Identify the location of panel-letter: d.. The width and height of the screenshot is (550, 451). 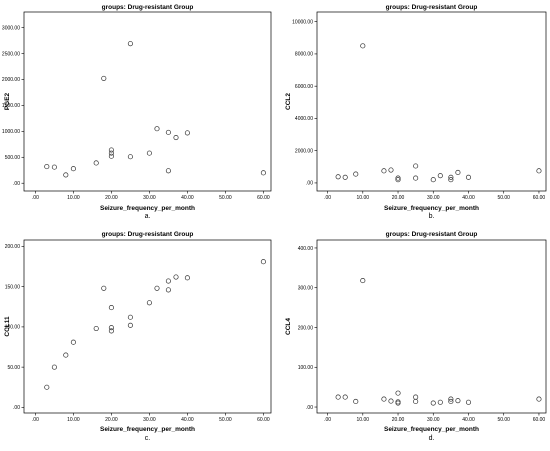
(432, 438).